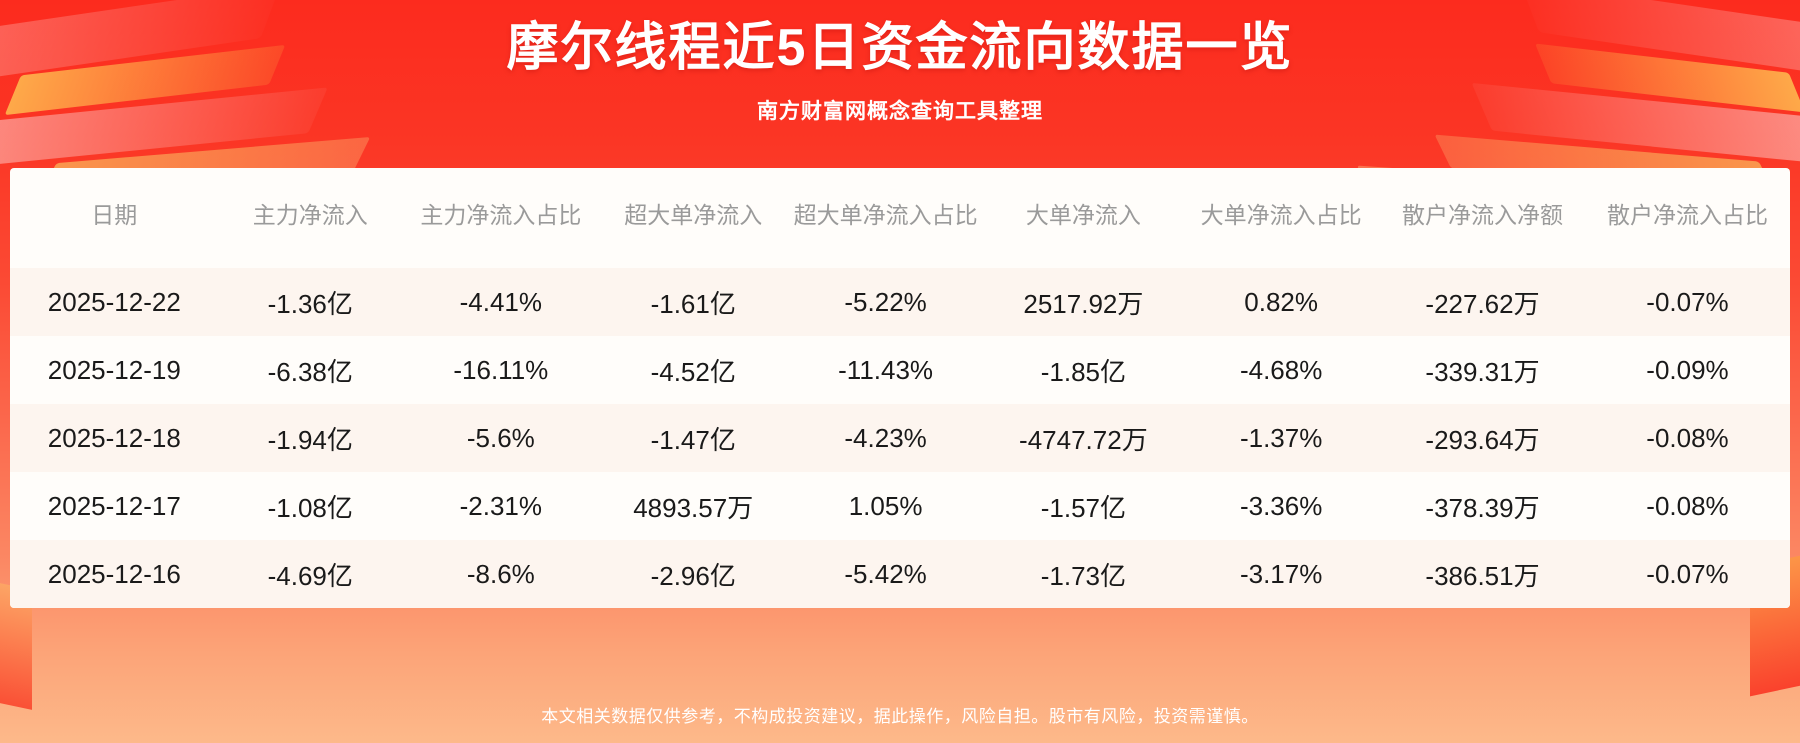 The image size is (1800, 743). Describe the element at coordinates (1687, 370) in the screenshot. I see `cell-retail-net-inflow-ratio: -0.09%` at that location.